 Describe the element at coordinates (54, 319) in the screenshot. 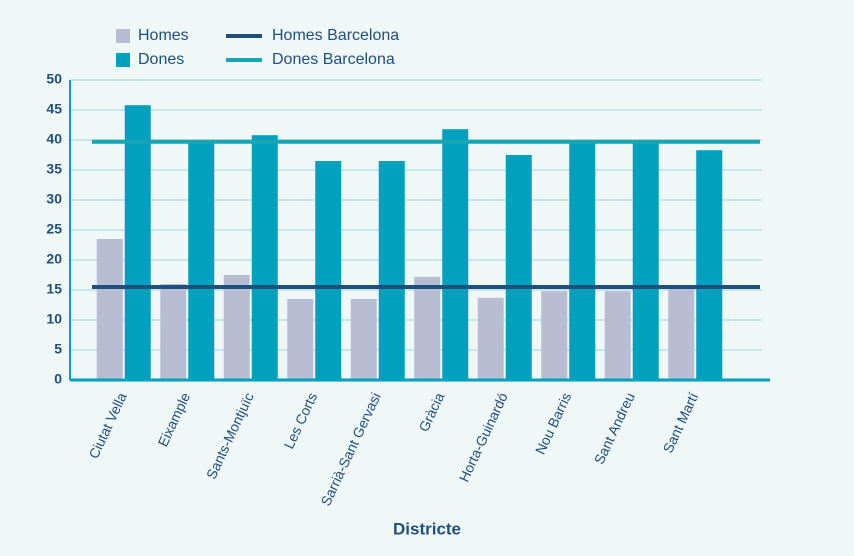

I see `y-tick-label: 10` at that location.